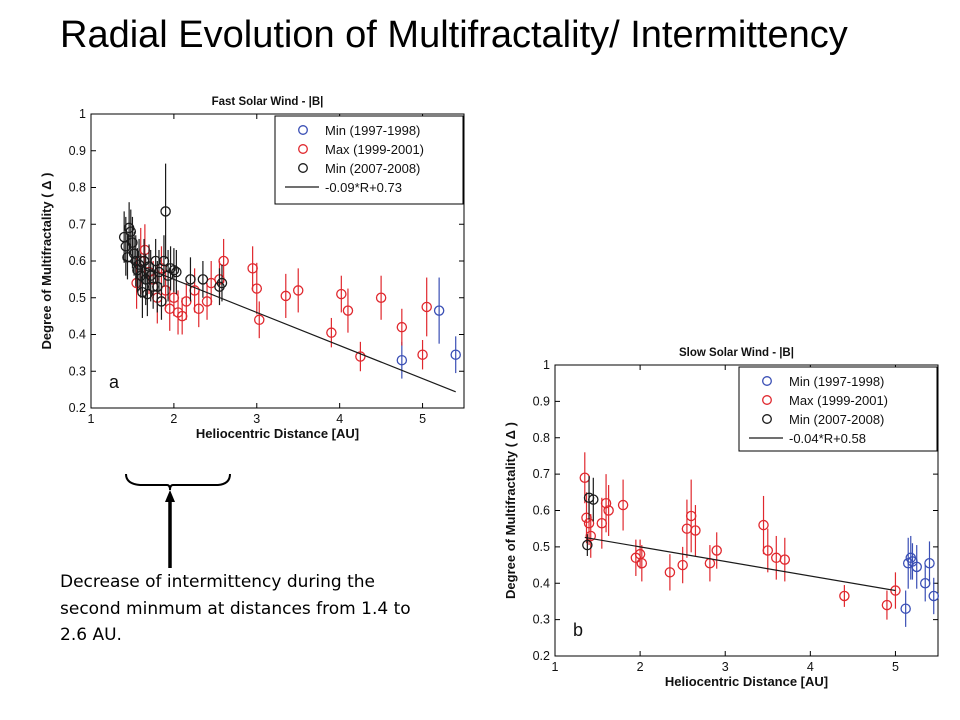 The image size is (960, 720). I want to click on arrow-head, so click(170, 496).